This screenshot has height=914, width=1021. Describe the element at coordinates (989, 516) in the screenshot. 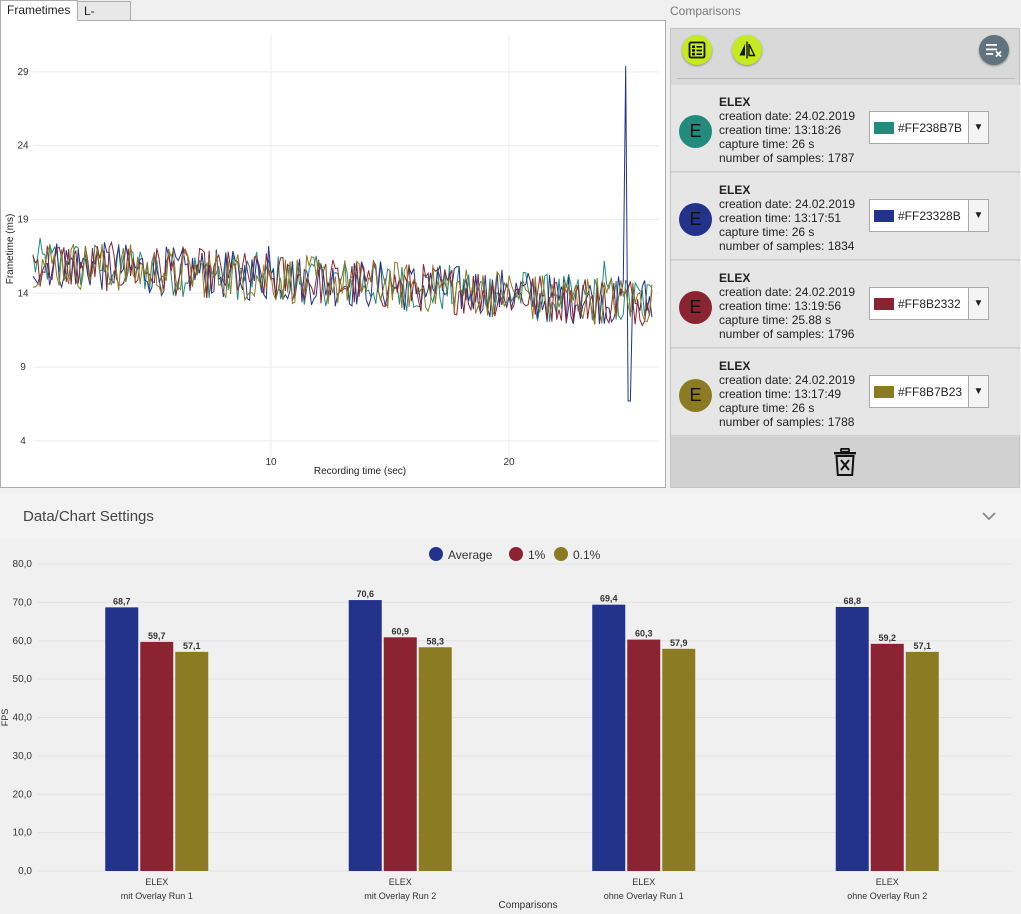

I see `chevron-down-icon` at that location.